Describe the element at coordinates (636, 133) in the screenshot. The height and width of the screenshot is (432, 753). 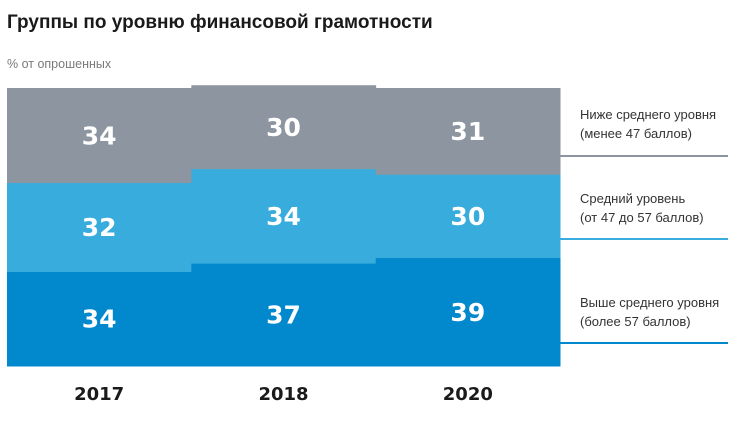
I see `legend-note: (менее 47 баллов)` at that location.